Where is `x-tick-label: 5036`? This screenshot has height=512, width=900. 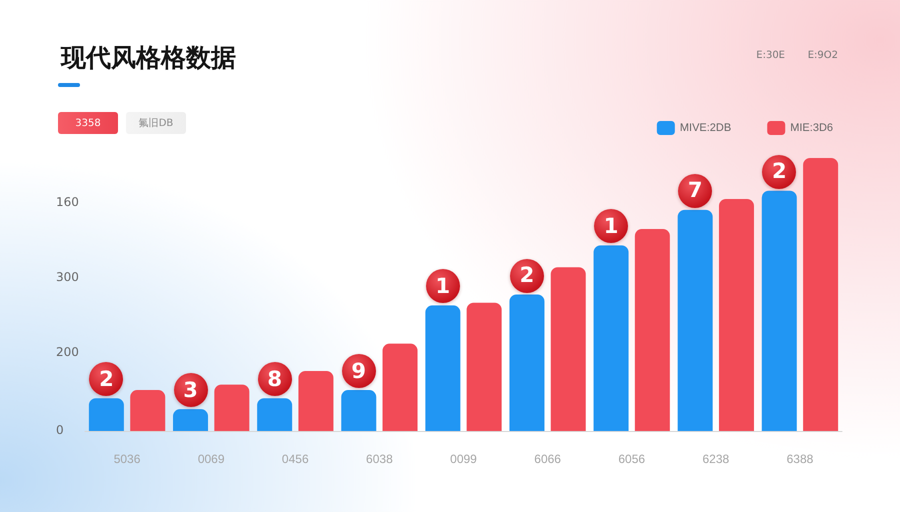
x-tick-label: 5036 is located at coordinates (127, 459).